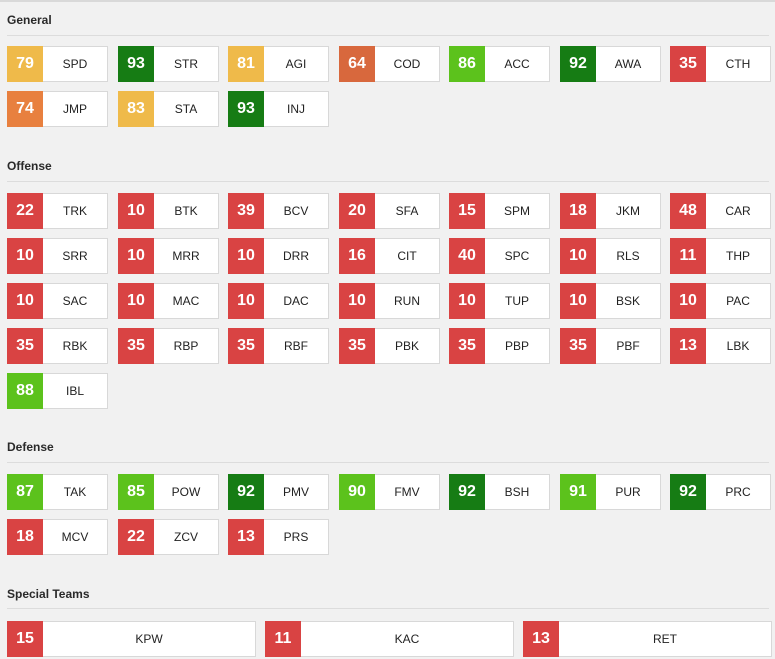 The width and height of the screenshot is (775, 659). Describe the element at coordinates (149, 639) in the screenshot. I see `rating-label: KPW` at that location.